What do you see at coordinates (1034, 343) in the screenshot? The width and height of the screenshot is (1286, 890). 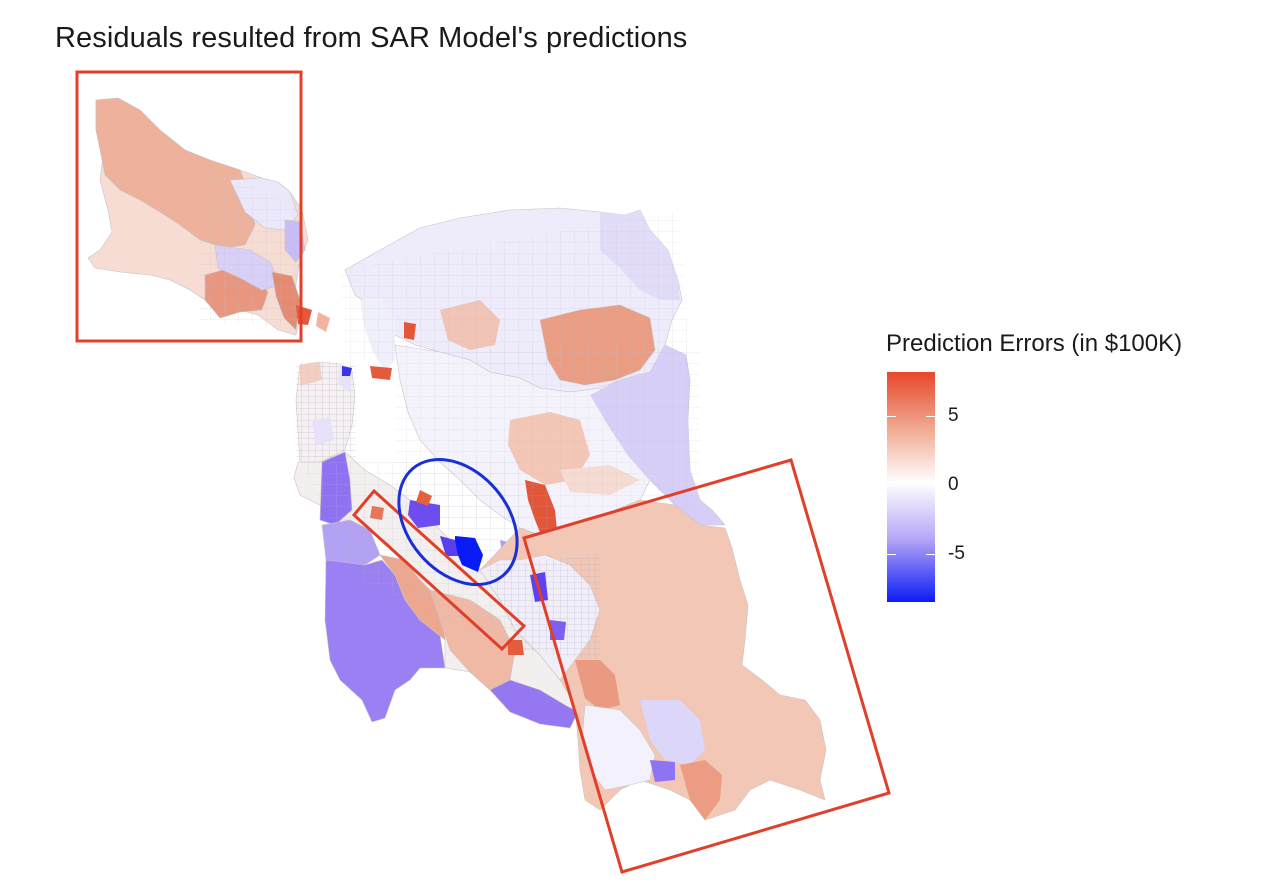 I see `legend-title: Prediction Errors (in $100K)` at bounding box center [1034, 343].